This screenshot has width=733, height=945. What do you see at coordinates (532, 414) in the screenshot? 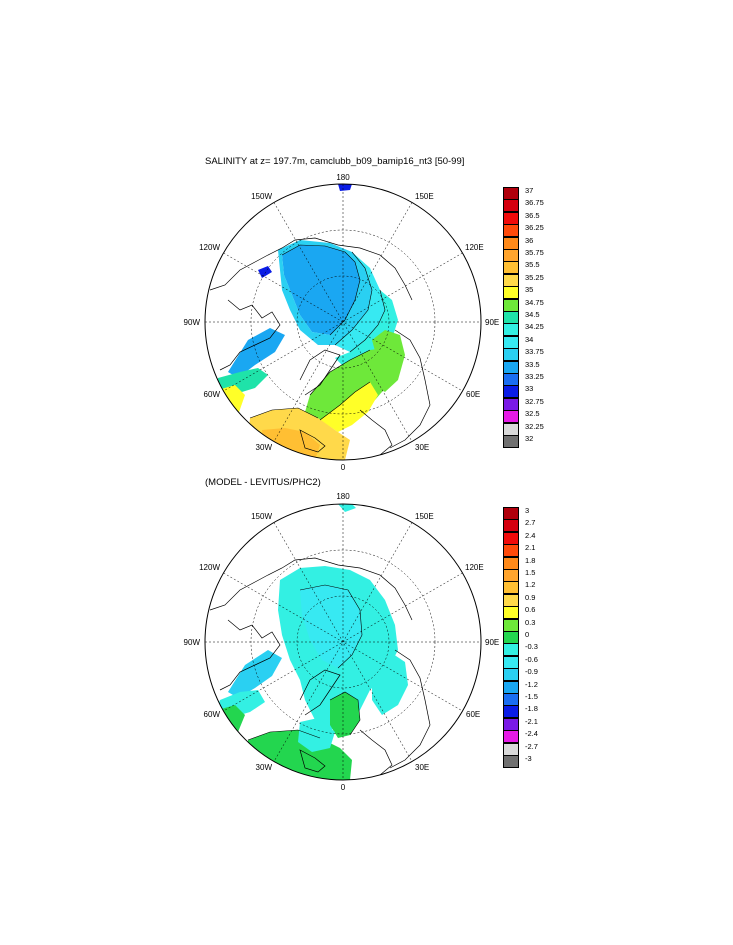
I see `legend-label: 32.5` at bounding box center [532, 414].